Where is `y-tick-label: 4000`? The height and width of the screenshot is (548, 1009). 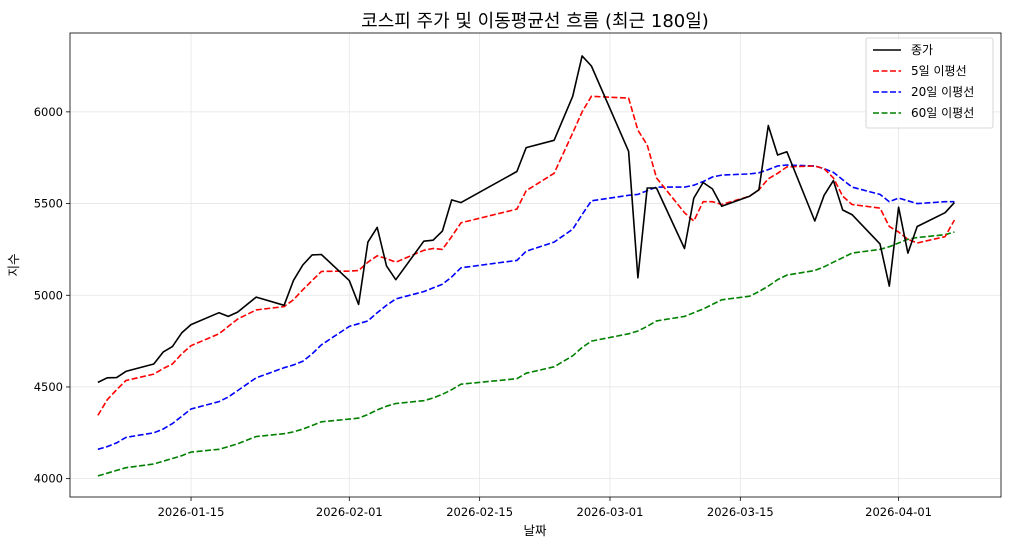 y-tick-label: 4000 is located at coordinates (48, 479).